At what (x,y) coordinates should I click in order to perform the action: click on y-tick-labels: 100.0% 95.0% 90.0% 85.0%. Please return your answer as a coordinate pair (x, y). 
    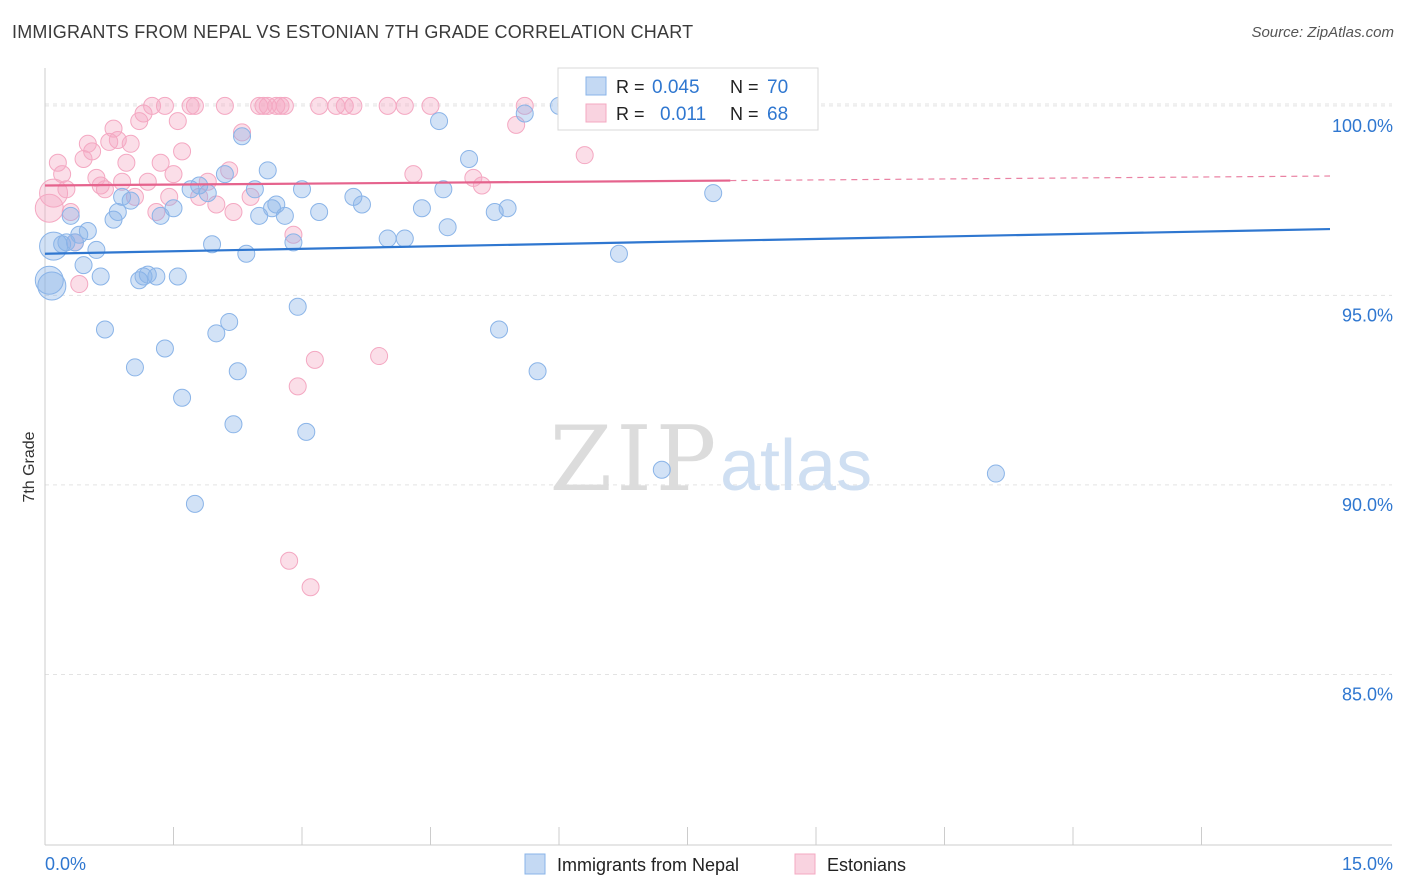
    Looking at the image, I should click on (1362, 410).